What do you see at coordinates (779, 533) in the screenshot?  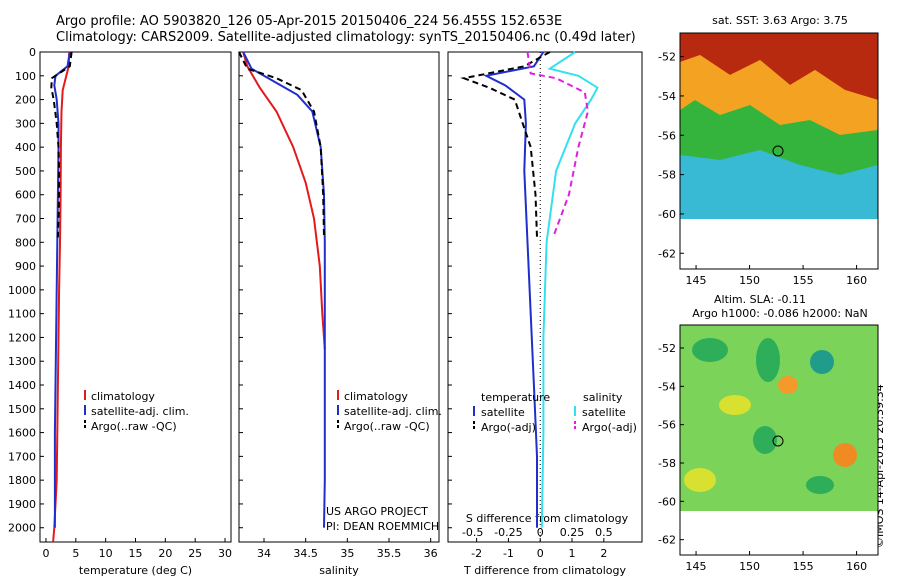 I see `sla-no-data-region` at bounding box center [779, 533].